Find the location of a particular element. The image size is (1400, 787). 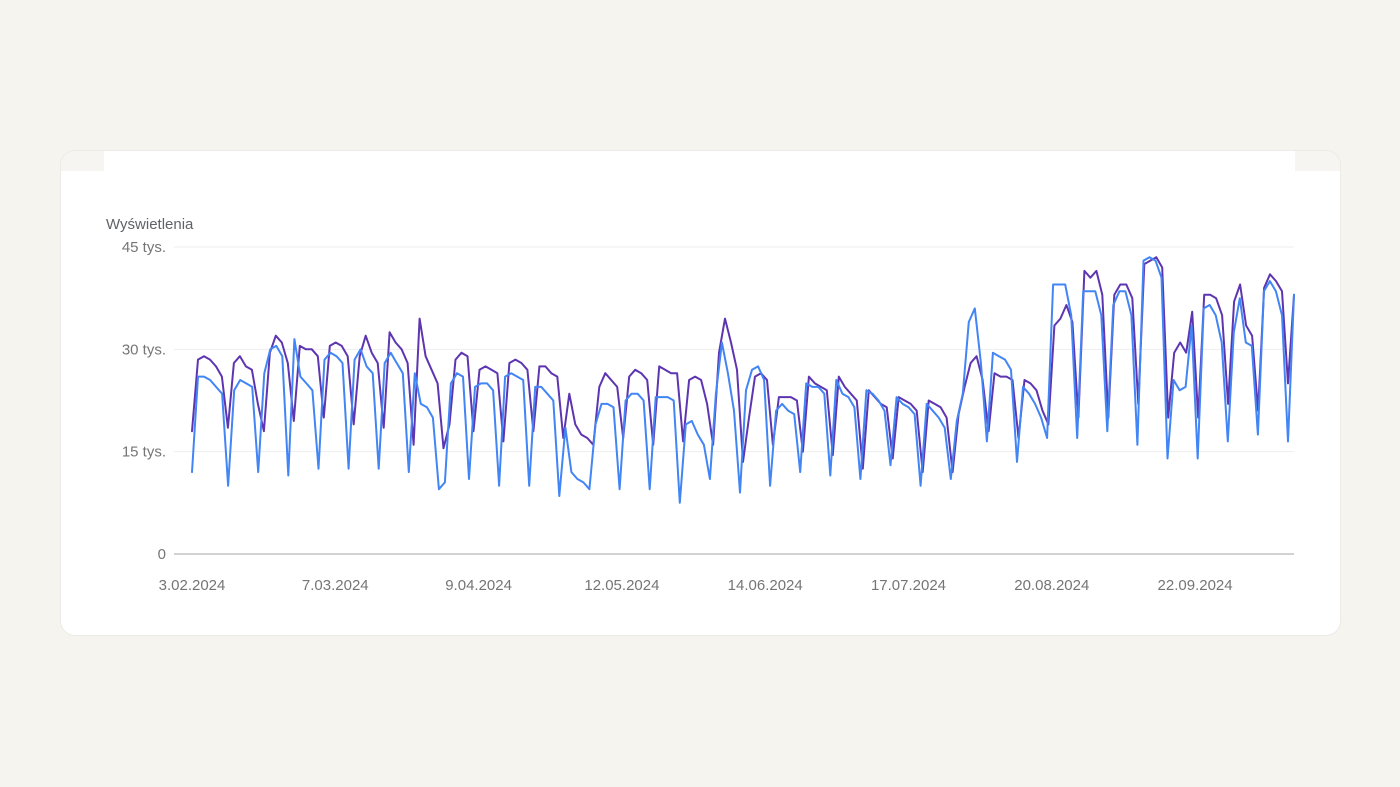

x-tick-label: 22.09.2024 is located at coordinates (1195, 585).